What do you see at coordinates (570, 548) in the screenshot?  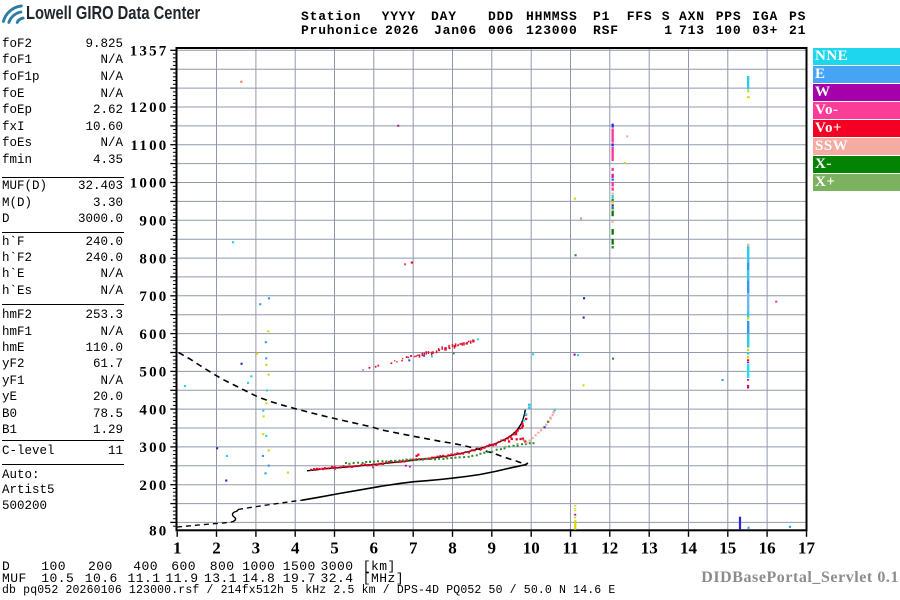 I see `svg-text: 11` at bounding box center [570, 548].